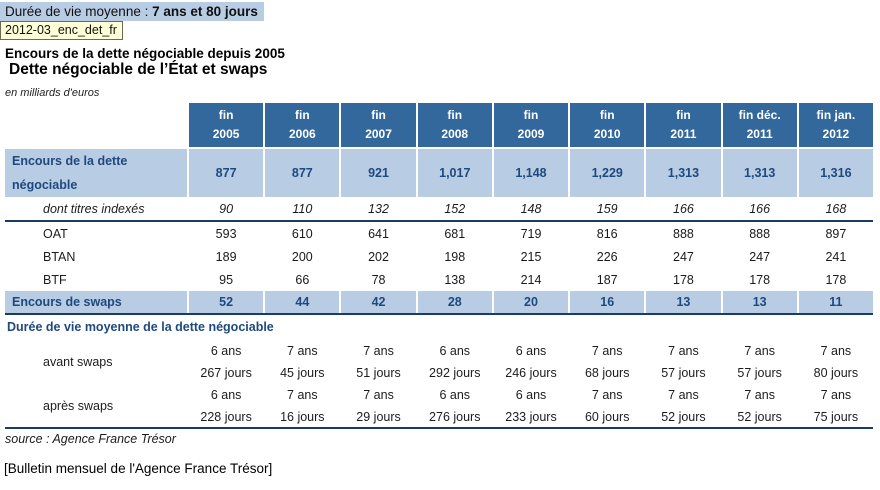 The width and height of the screenshot is (880, 490). What do you see at coordinates (607, 302) in the screenshot?
I see `value-cell: 16` at bounding box center [607, 302].